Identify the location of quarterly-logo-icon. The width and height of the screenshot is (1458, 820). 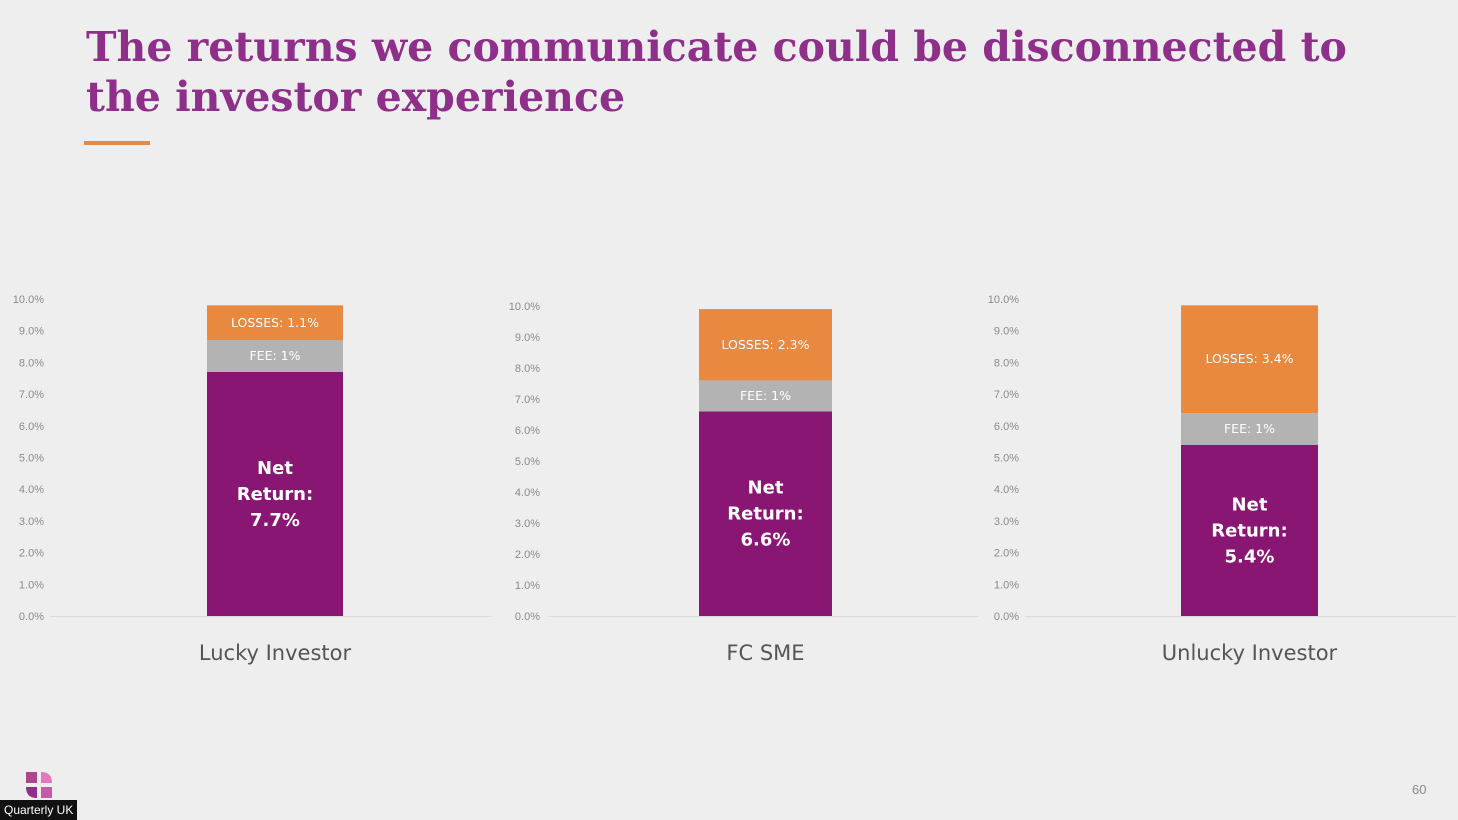
(39, 785).